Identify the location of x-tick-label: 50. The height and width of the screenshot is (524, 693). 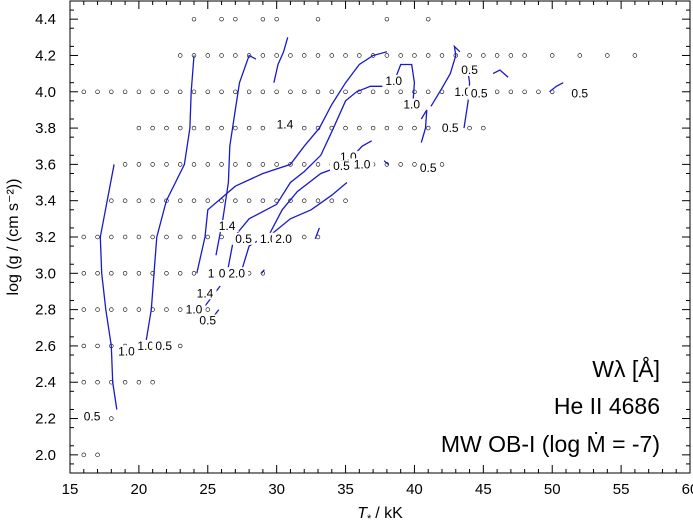
(552, 489).